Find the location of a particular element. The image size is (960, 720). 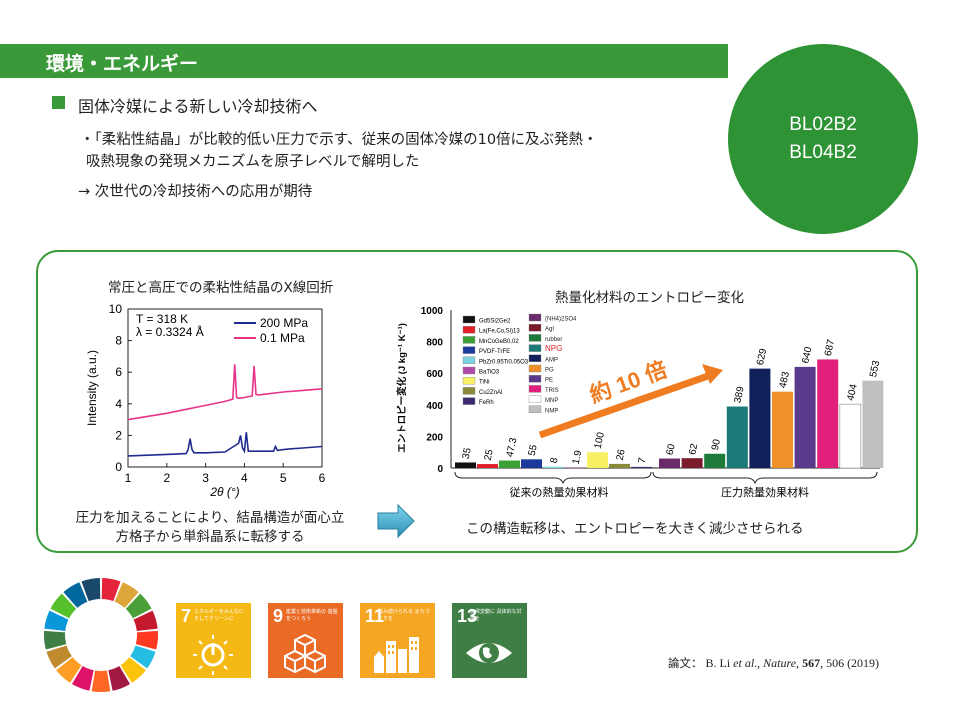

sdg-tile-11: 11 住み続けられる まちづくりを is located at coordinates (397, 640).